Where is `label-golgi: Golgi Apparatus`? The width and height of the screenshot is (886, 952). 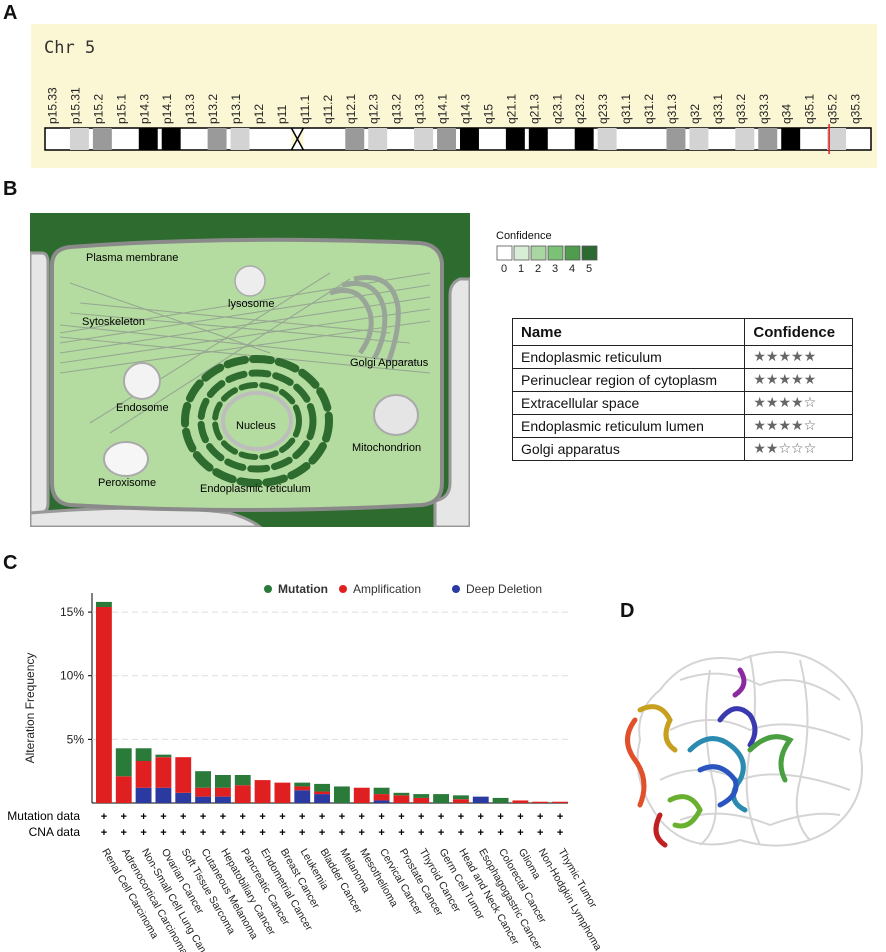
label-golgi: Golgi Apparatus is located at coordinates (389, 363).